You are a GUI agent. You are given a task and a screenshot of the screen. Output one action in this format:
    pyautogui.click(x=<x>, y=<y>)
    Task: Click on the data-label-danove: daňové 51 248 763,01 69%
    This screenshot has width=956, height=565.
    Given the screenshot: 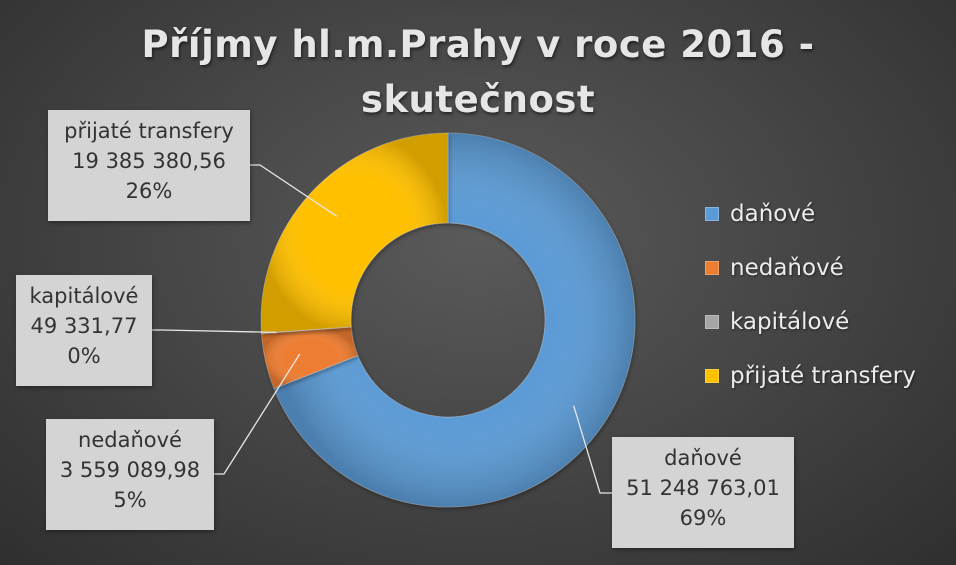 What is the action you would take?
    pyautogui.click(x=703, y=492)
    